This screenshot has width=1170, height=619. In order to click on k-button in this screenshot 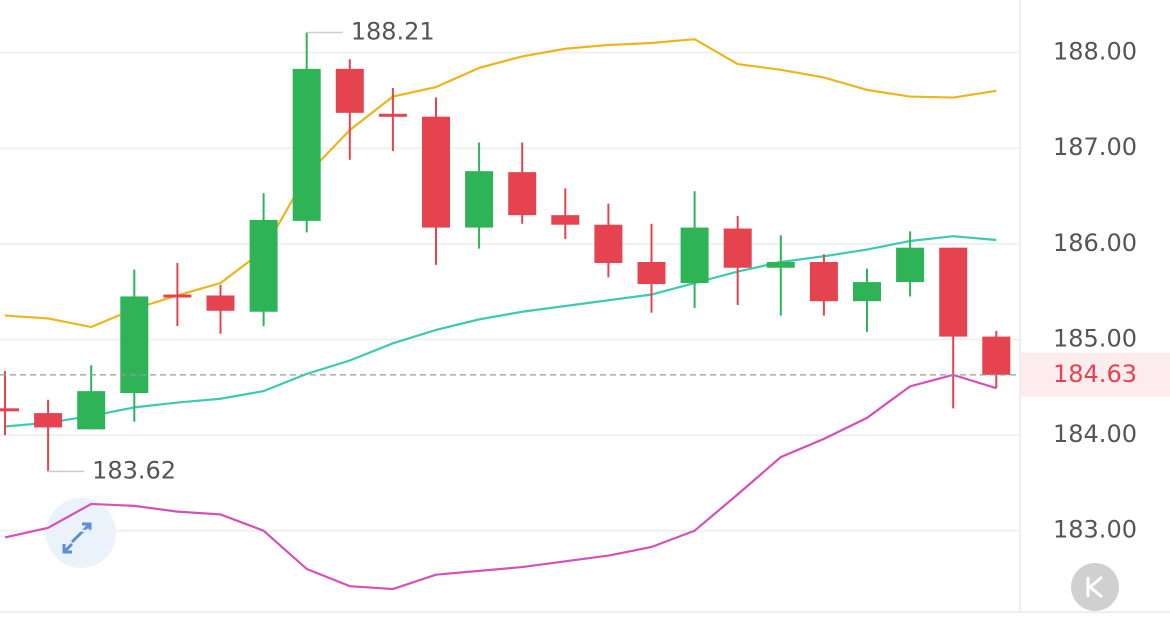, I will do `click(1095, 587)`.